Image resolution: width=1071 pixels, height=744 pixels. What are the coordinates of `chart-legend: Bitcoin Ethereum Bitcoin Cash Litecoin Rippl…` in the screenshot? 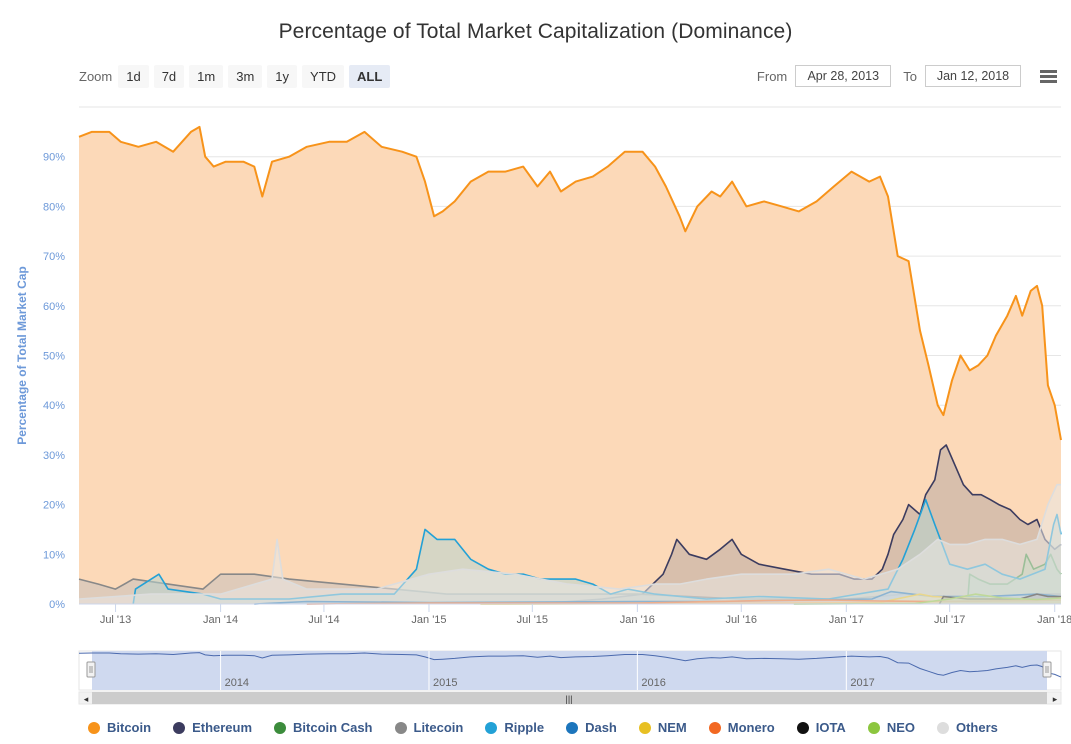 It's located at (554, 727).